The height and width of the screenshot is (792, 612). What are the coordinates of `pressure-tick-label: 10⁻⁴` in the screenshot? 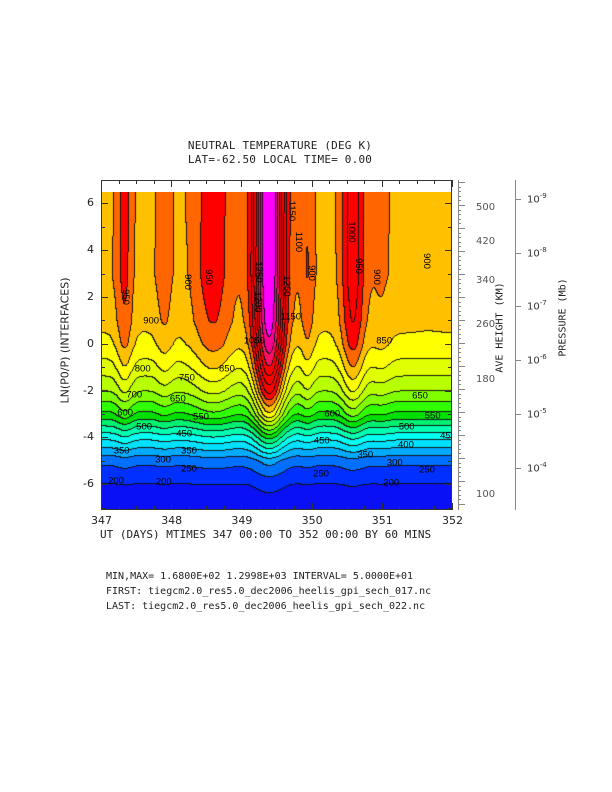 It's located at (537, 467).